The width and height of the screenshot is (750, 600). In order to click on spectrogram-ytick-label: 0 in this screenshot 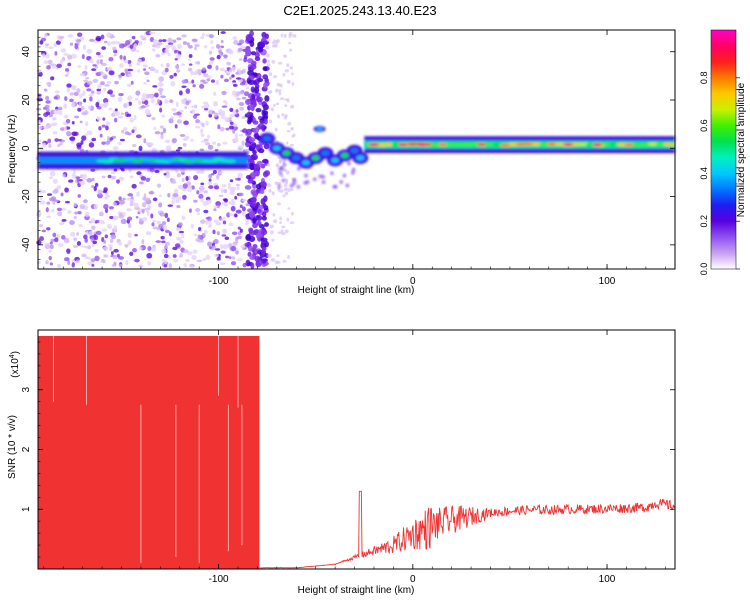, I will do `click(26, 148)`.